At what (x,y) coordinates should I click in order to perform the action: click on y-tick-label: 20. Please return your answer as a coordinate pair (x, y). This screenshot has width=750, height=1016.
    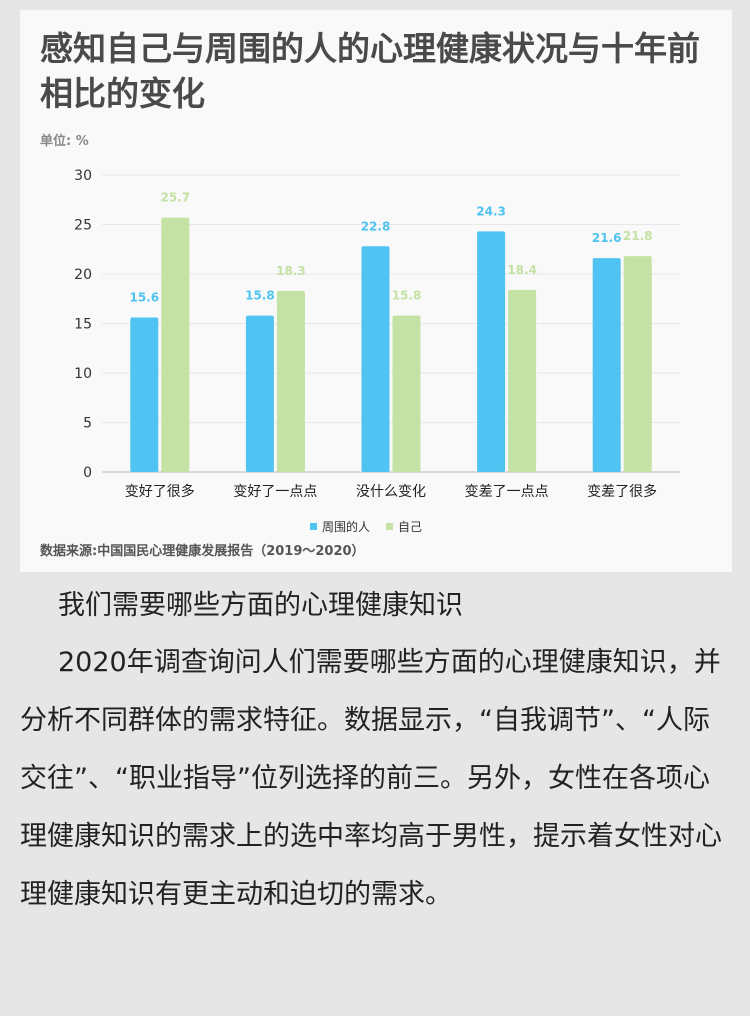
    Looking at the image, I should click on (83, 275).